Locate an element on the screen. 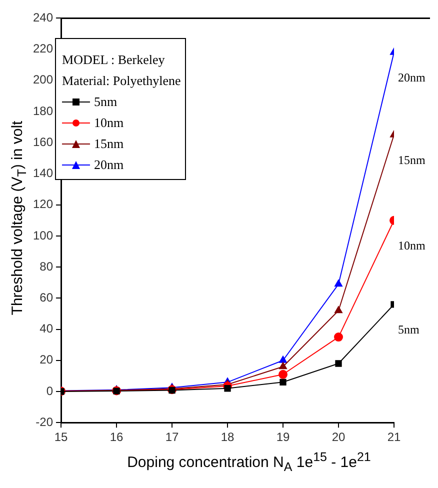 This screenshot has height=488, width=438. x-axis-title: Doping concentration N$_{A}$ 1e$^{15}$ - 1e$^{21}$ is located at coordinates (249, 462).